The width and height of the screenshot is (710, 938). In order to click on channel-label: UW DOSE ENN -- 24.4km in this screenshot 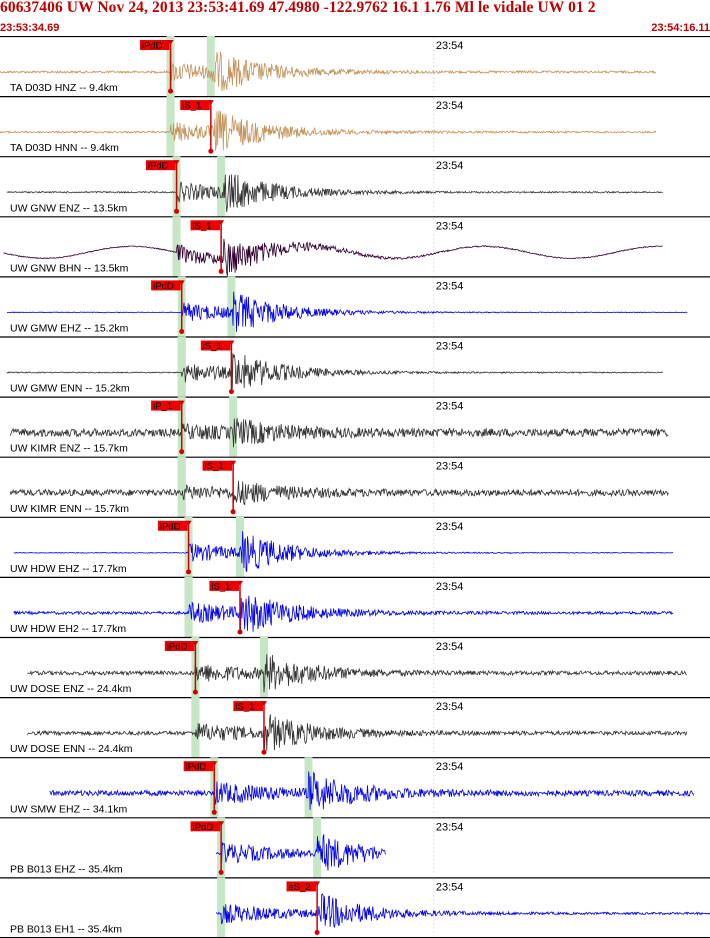, I will do `click(71, 749)`.